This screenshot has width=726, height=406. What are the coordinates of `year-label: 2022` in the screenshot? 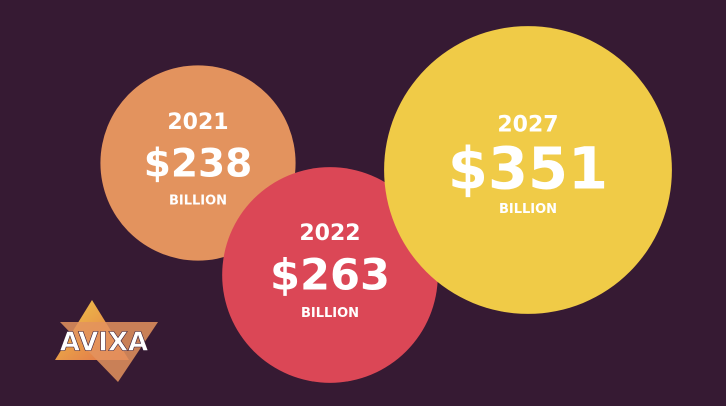 It's located at (329, 233).